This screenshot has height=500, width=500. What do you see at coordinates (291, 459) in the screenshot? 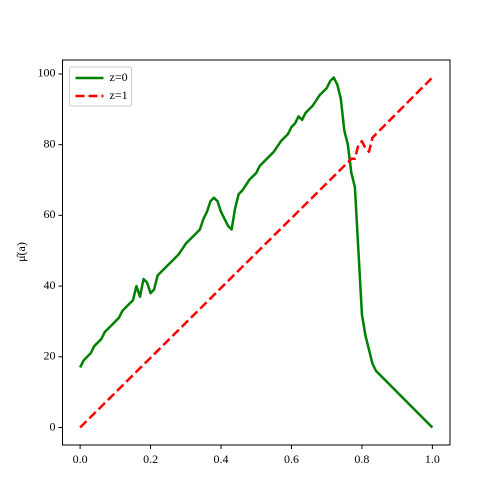
I see `x-tick-label: 0.6` at bounding box center [291, 459].